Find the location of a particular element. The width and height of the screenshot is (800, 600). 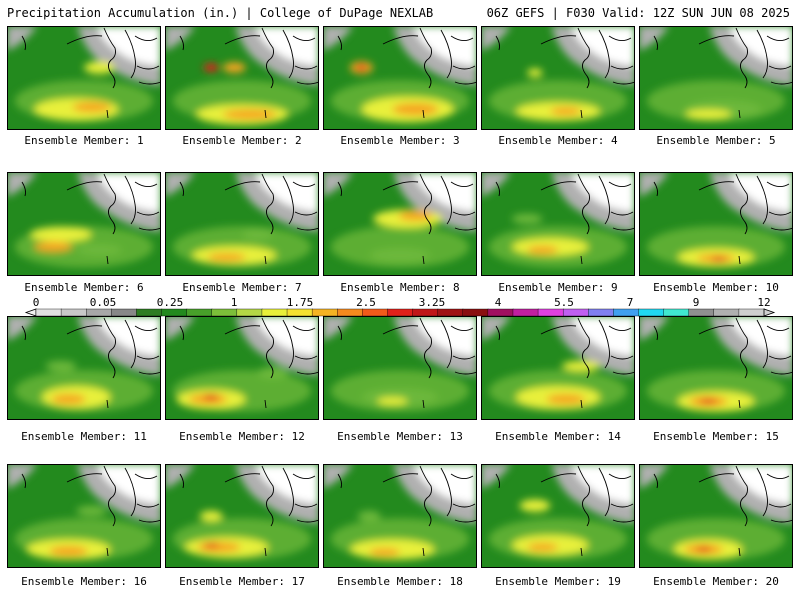

member-label: Ensemble Member: 16 is located at coordinates (84, 581).